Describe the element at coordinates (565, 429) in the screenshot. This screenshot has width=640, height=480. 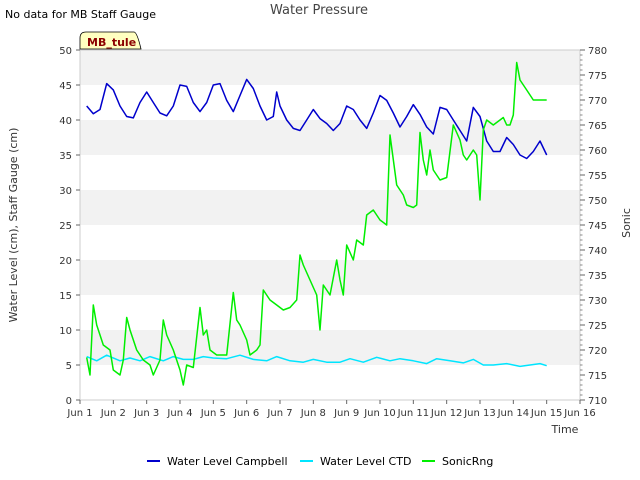
I see `x-axis-label: Time` at that location.